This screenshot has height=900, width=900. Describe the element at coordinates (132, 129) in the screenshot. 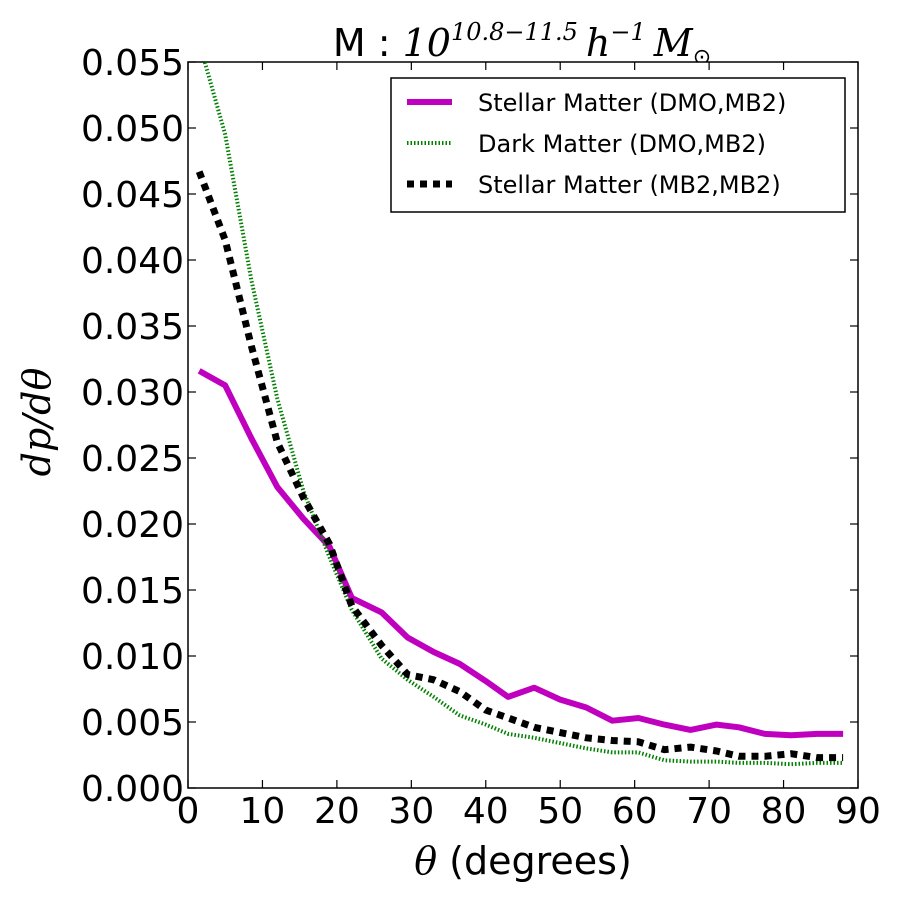

I see `y-tick-label: 0.050` at that location.